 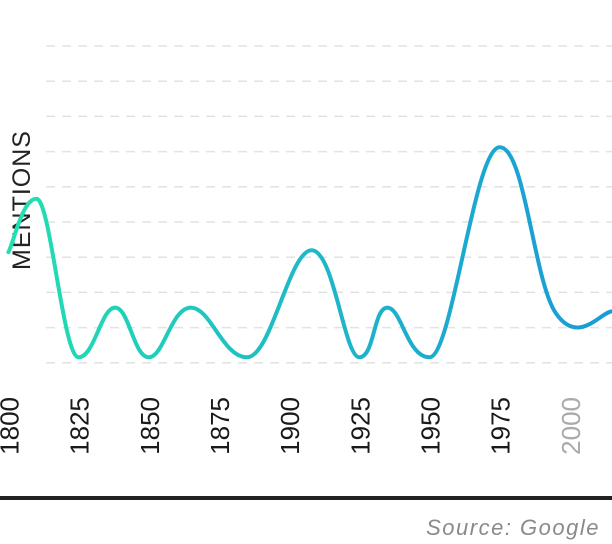 What do you see at coordinates (501, 426) in the screenshot?
I see `x-tick-label: 1975` at bounding box center [501, 426].